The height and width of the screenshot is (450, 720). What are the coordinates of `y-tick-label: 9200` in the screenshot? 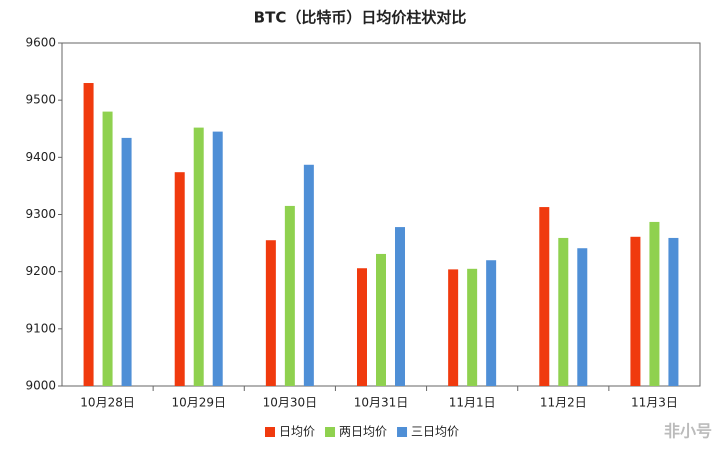 It's located at (40, 271).